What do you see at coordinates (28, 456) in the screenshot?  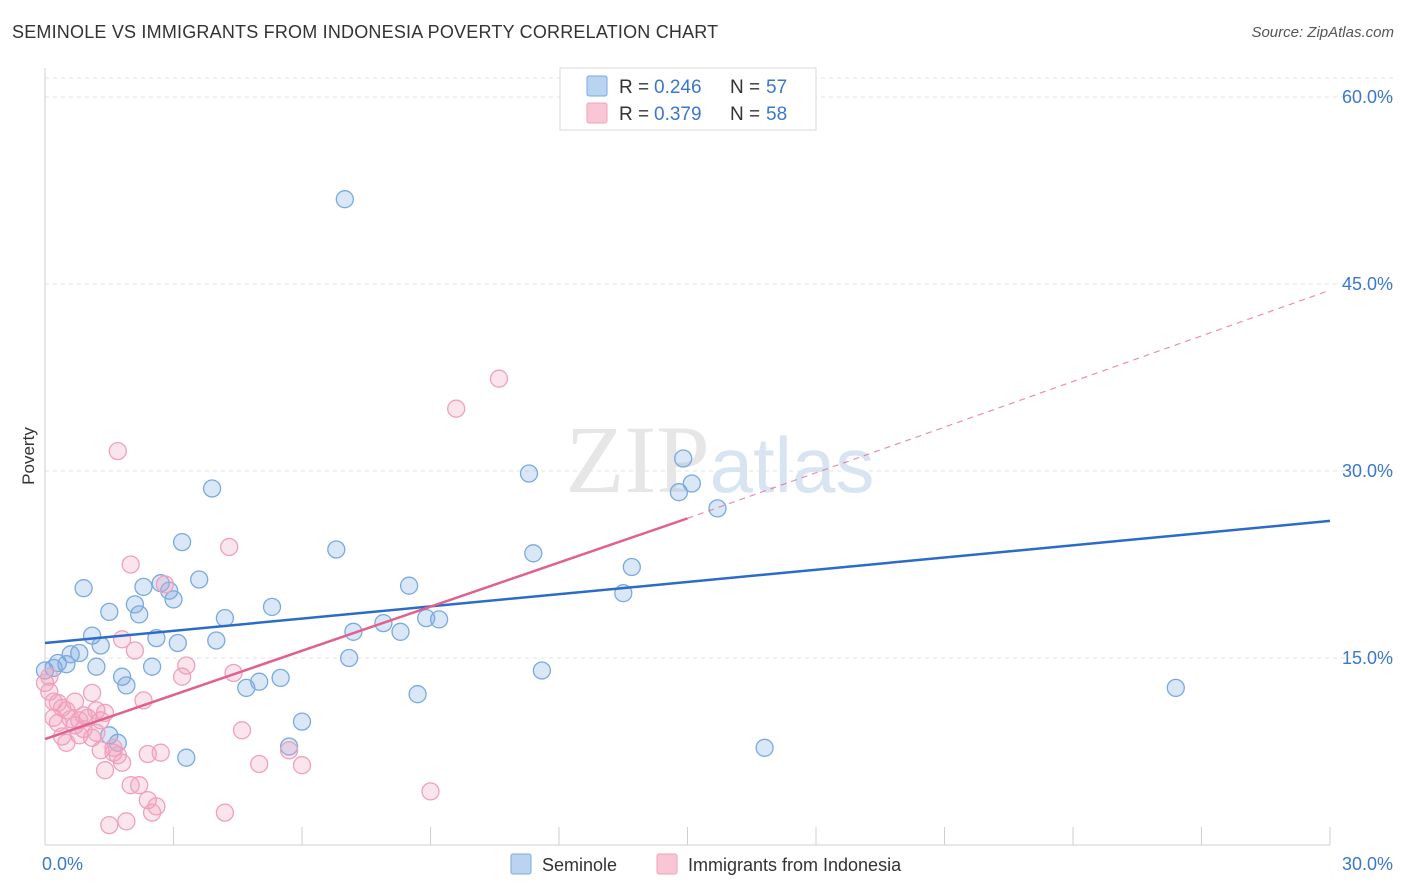 I see `y-axis-label: Poverty` at bounding box center [28, 456].